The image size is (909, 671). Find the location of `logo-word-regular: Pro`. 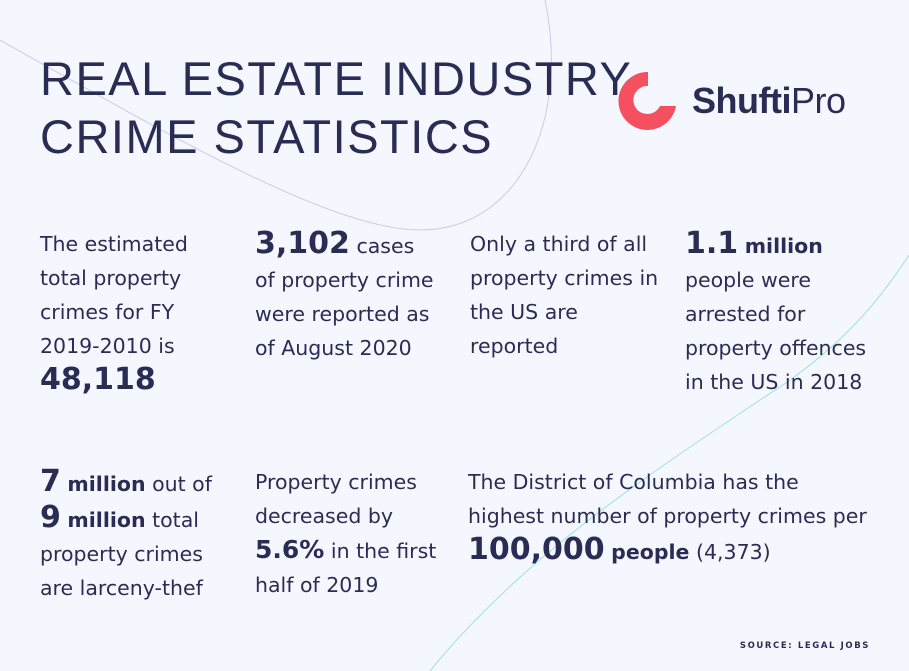

logo-word-regular: Pro is located at coordinates (818, 100).